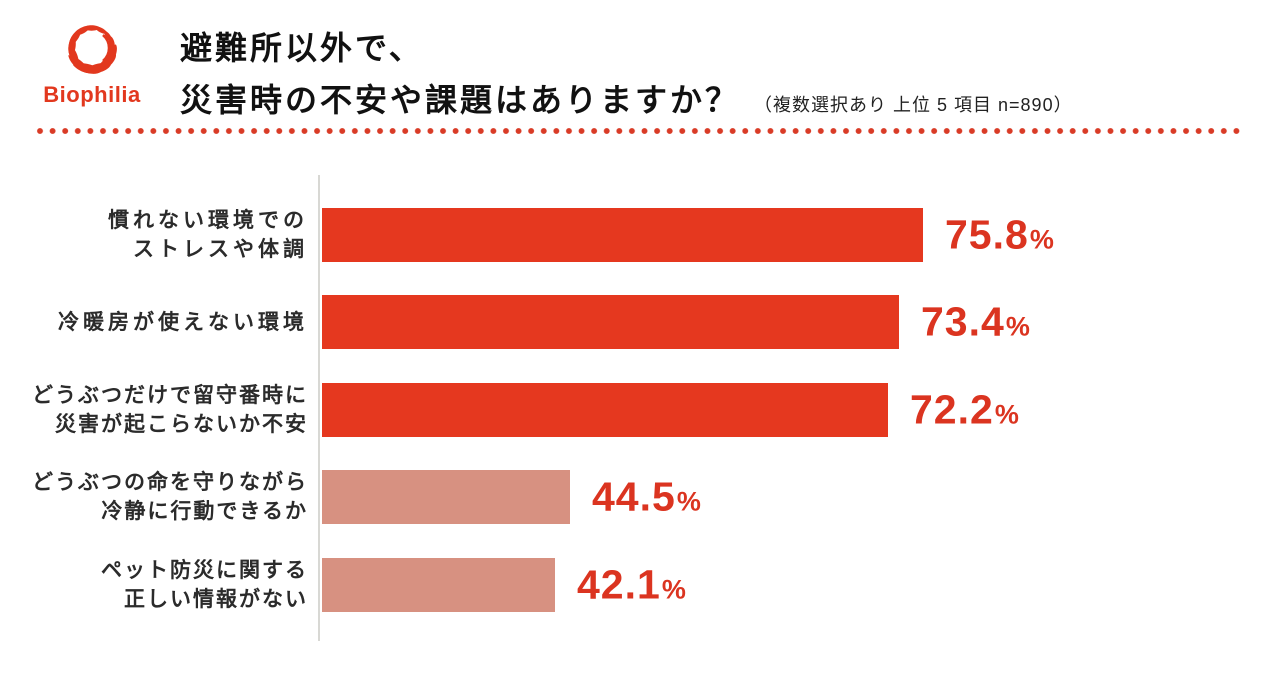 Image resolution: width=1280 pixels, height=698 pixels. Describe the element at coordinates (183, 322) in the screenshot. I see `category-label-line: 冷暖房が使えない環境` at that location.